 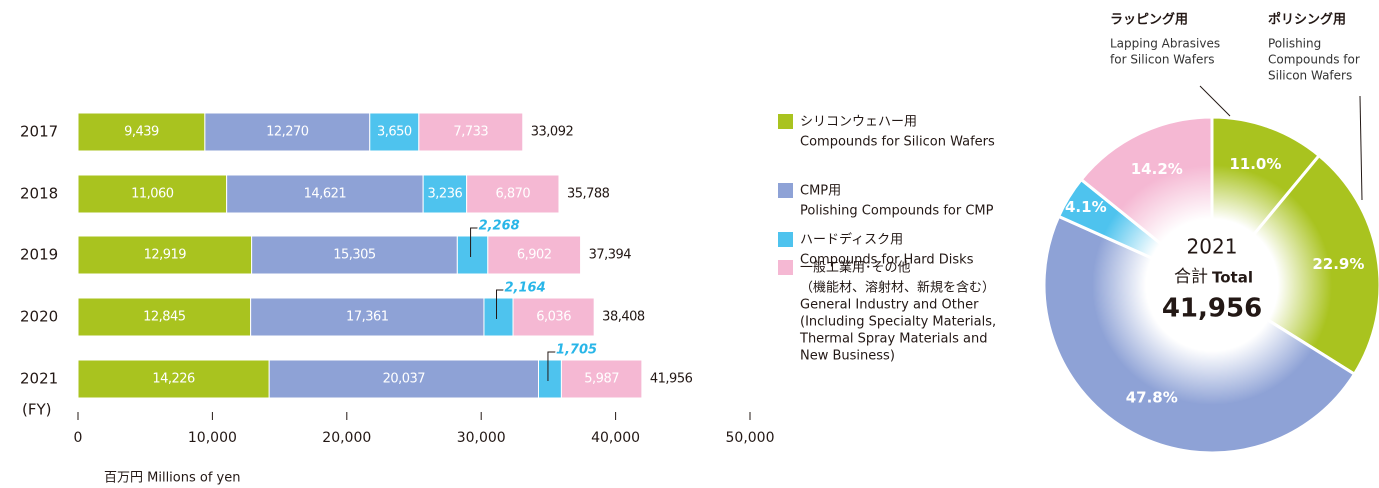 I want to click on legend-label: 一般工業用･その他, so click(x=855, y=268).